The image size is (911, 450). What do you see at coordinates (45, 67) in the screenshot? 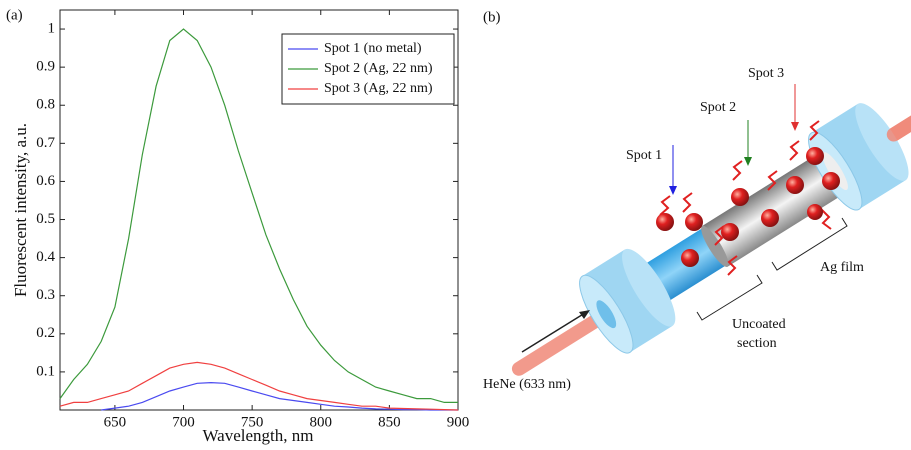
I see `y-tick-label: 0.9` at bounding box center [45, 67].